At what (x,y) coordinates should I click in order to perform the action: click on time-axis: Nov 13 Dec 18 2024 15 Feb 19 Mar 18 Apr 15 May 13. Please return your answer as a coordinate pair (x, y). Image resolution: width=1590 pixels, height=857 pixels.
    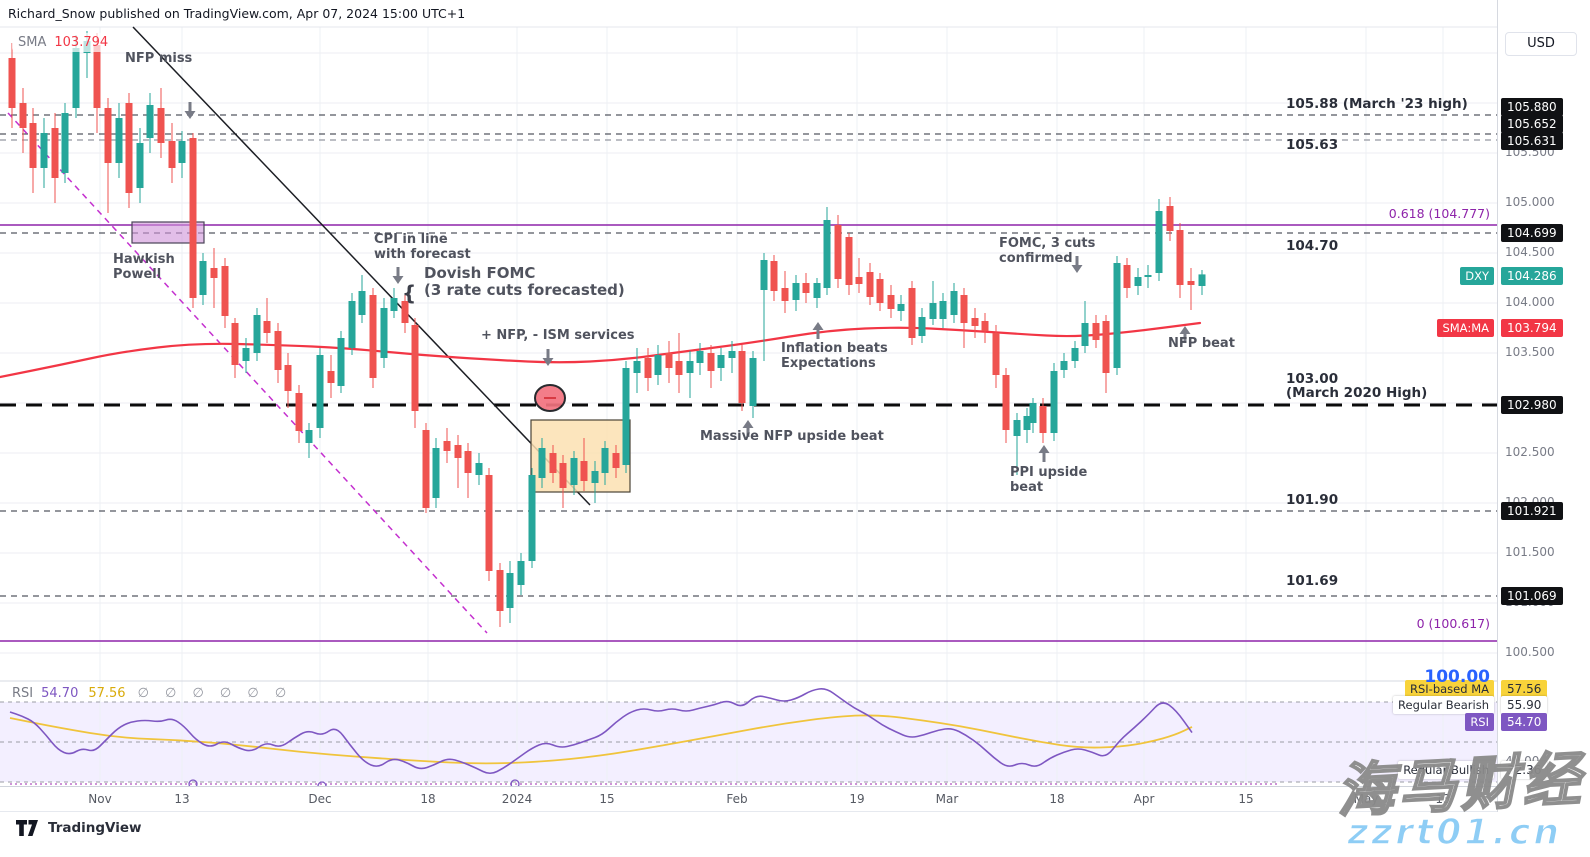
    Looking at the image, I should click on (748, 799).